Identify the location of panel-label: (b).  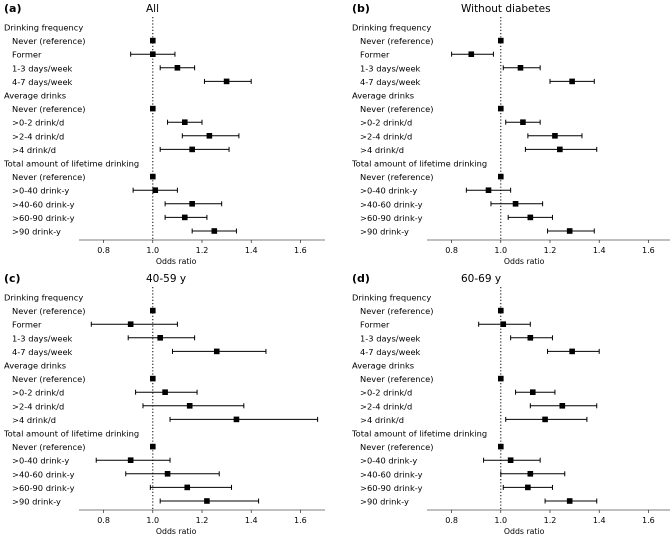
(361, 8).